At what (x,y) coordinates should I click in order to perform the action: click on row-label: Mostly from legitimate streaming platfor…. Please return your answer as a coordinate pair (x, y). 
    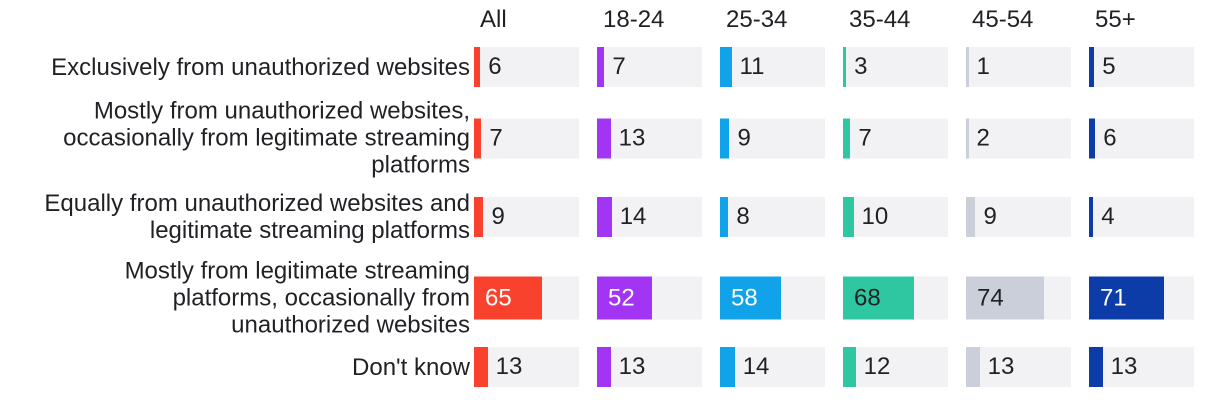
    Looking at the image, I should click on (297, 298).